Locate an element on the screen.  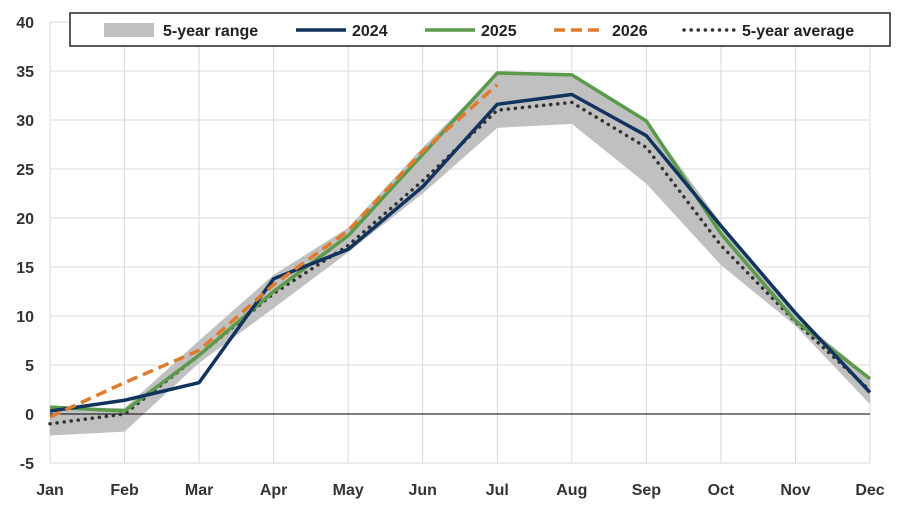
x-tick-label: Nov is located at coordinates (795, 490).